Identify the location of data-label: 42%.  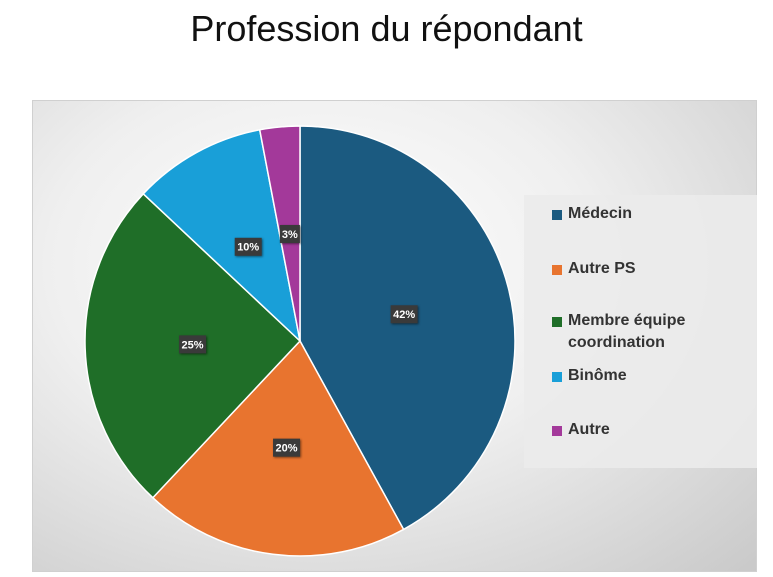
(404, 315).